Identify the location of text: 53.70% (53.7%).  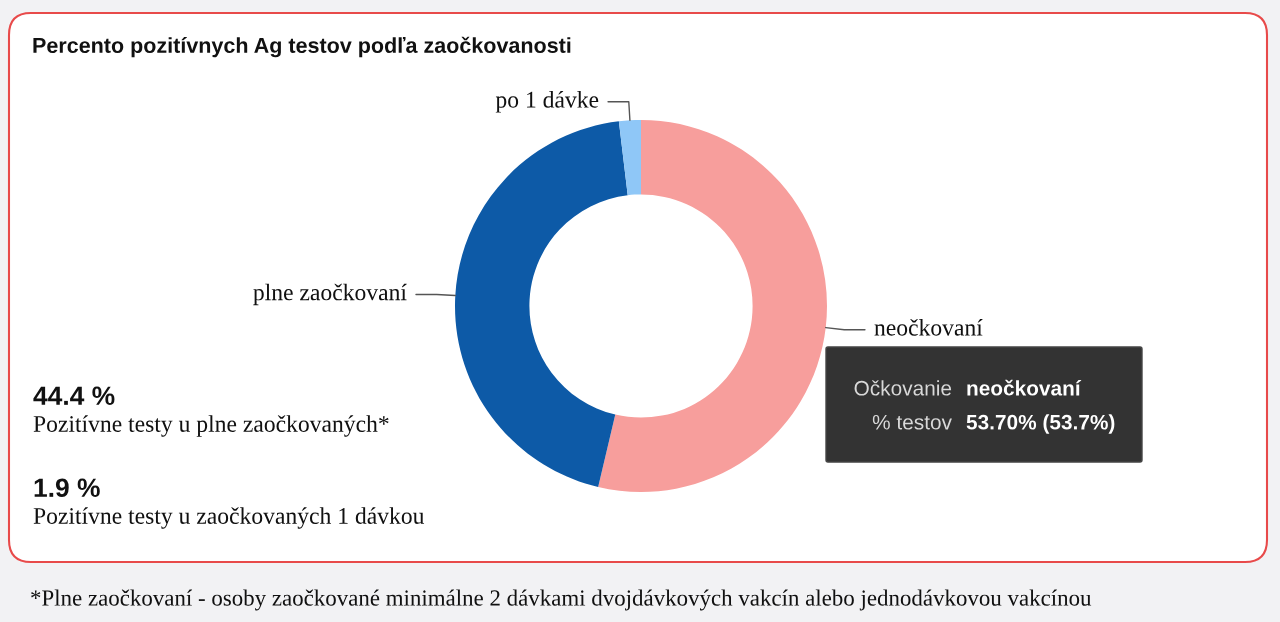
(1040, 424).